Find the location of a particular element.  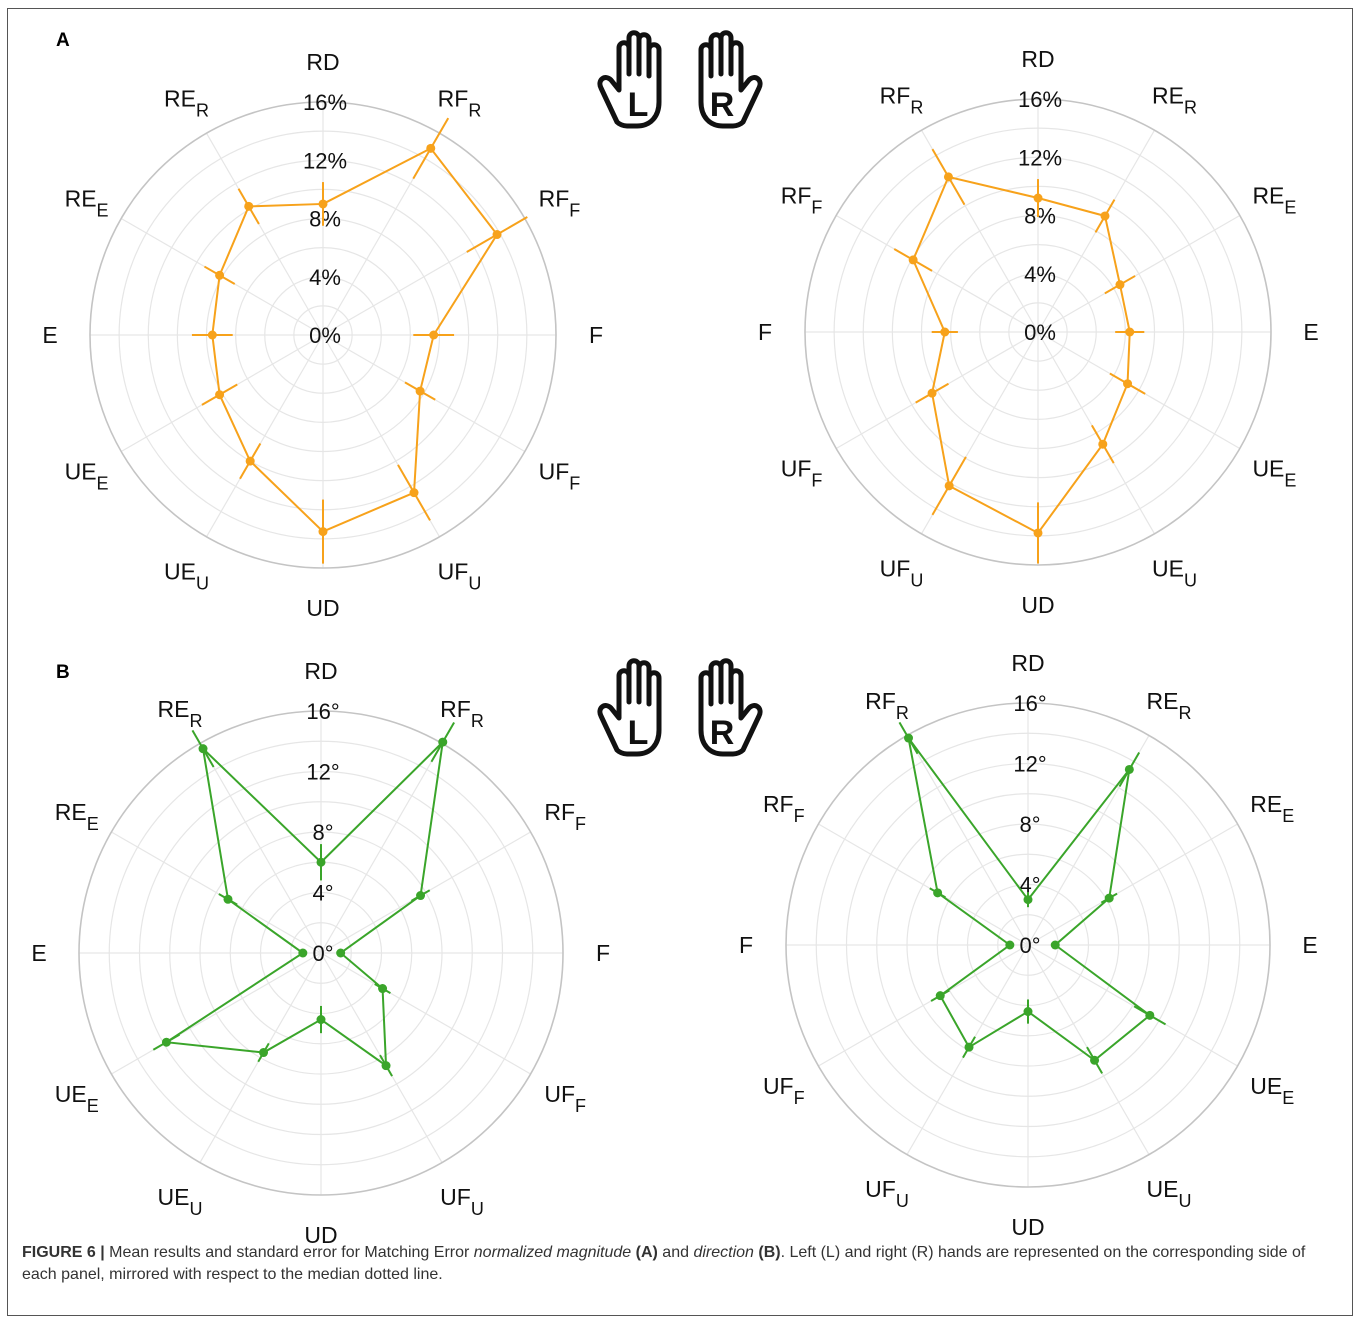

caption-text-2: and is located at coordinates (675, 1252).